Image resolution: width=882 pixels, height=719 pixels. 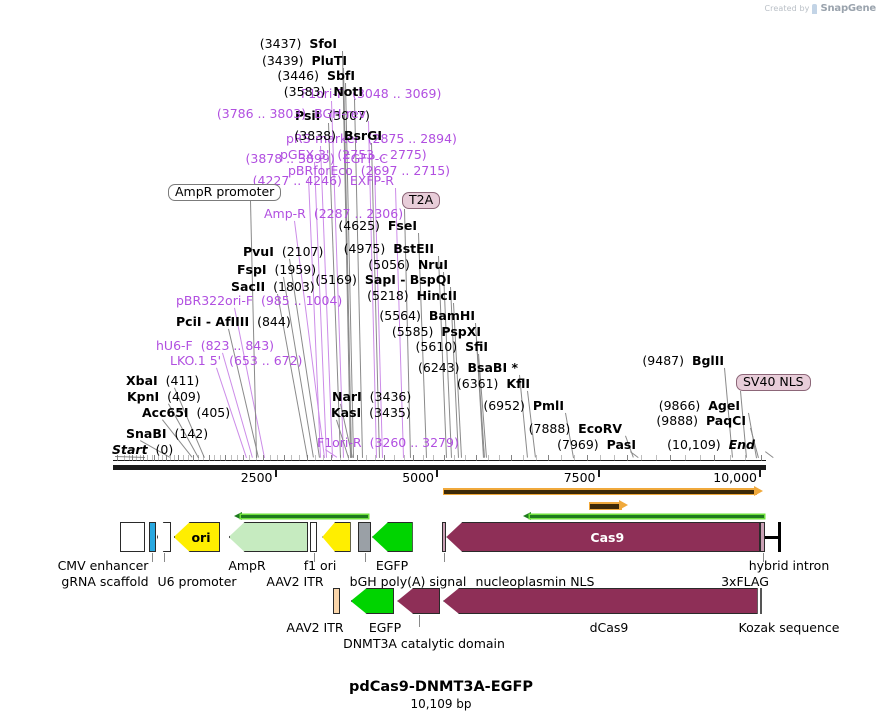 What do you see at coordinates (421, 200) in the screenshot?
I see `feature-badge-label: T2A` at bounding box center [421, 200].